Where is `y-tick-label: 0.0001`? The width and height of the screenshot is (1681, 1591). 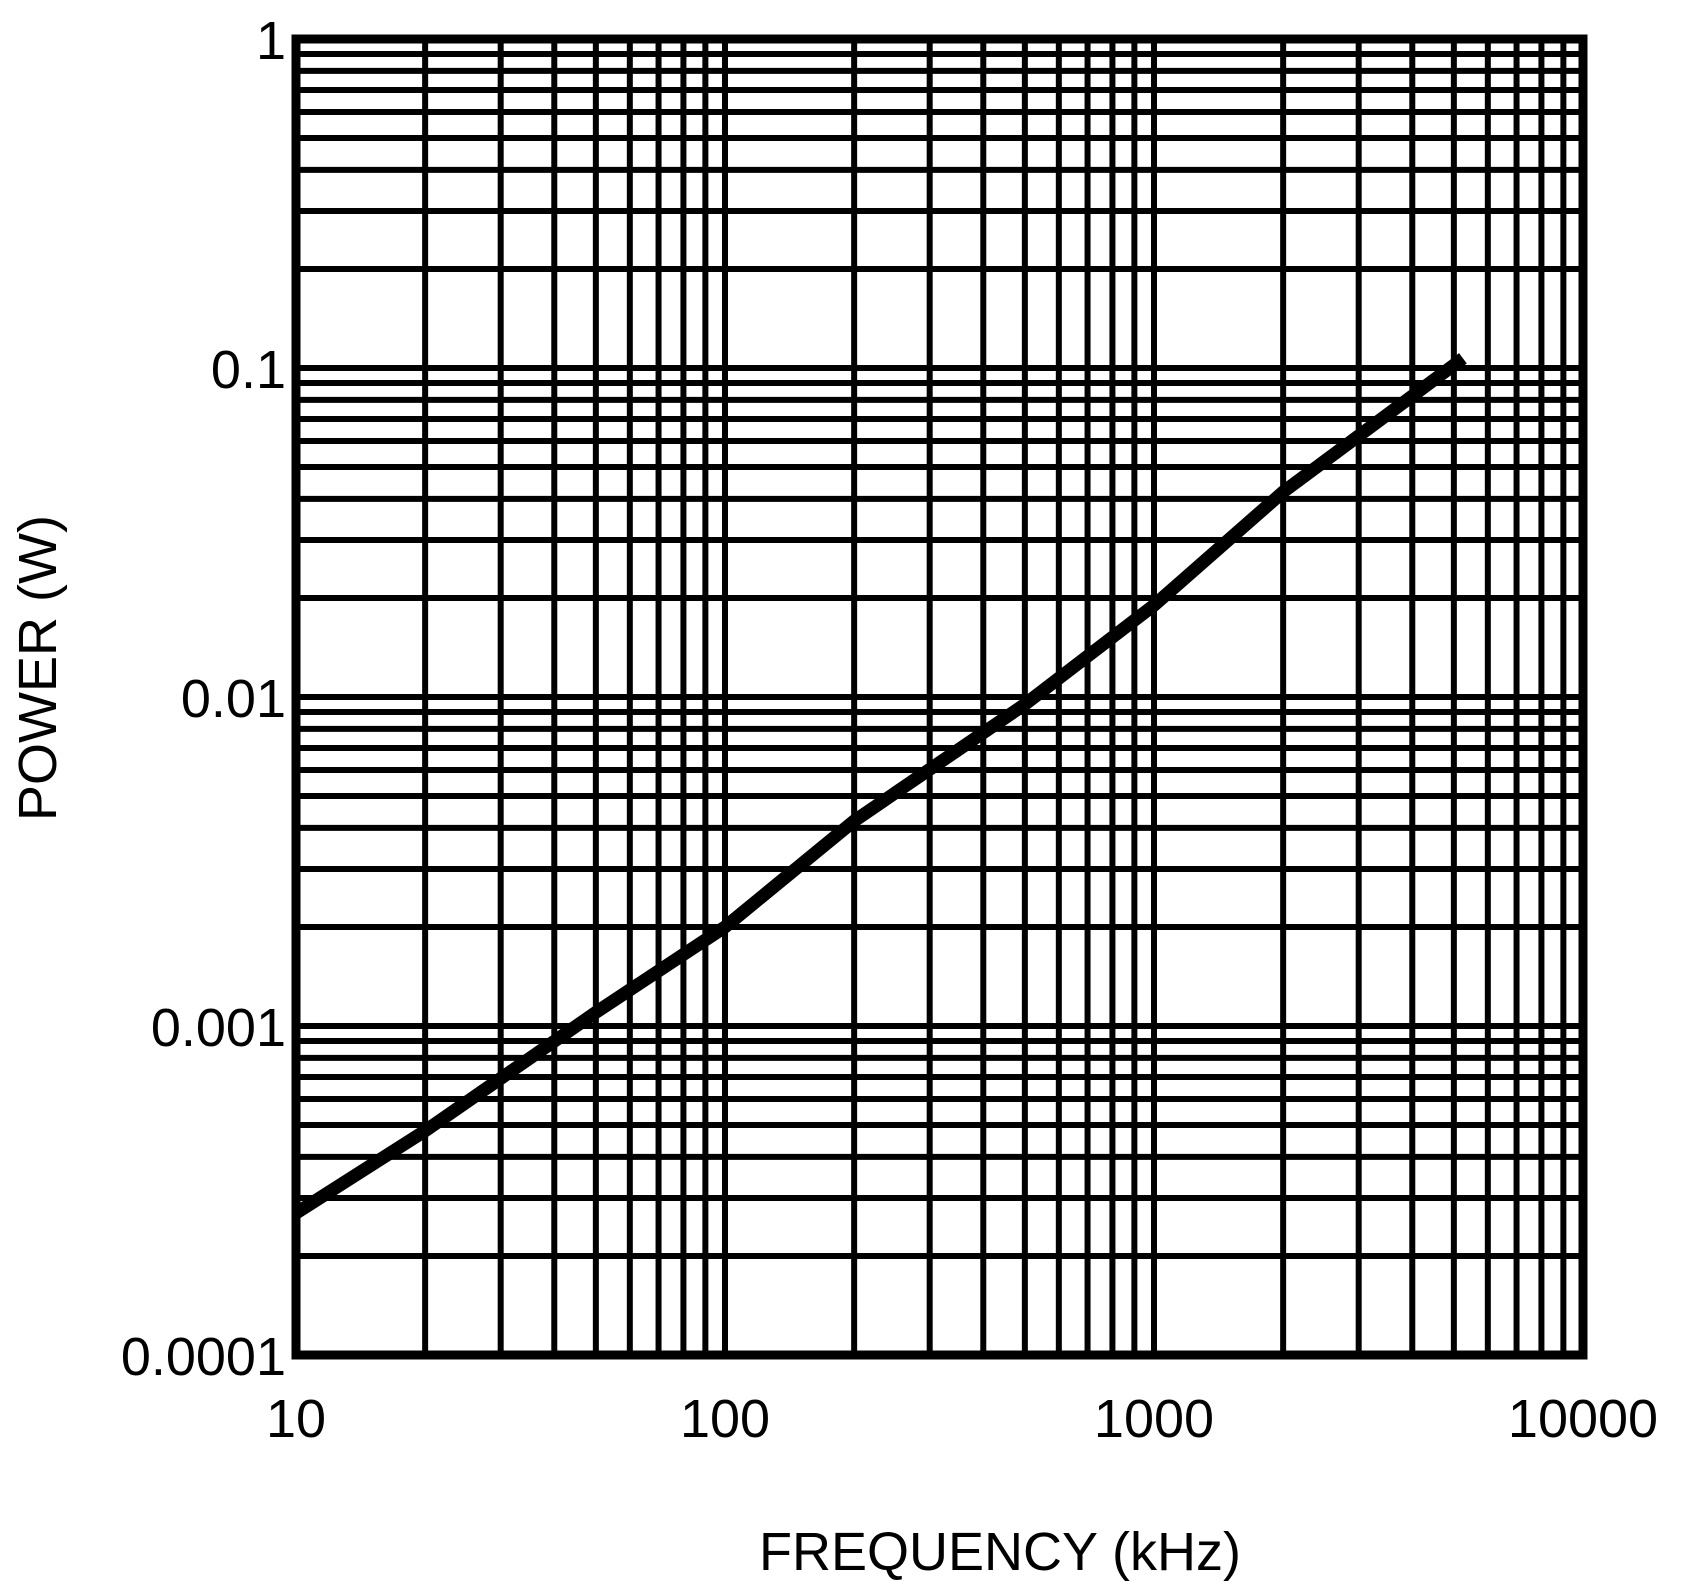 y-tick-label: 0.0001 is located at coordinates (203, 1357).